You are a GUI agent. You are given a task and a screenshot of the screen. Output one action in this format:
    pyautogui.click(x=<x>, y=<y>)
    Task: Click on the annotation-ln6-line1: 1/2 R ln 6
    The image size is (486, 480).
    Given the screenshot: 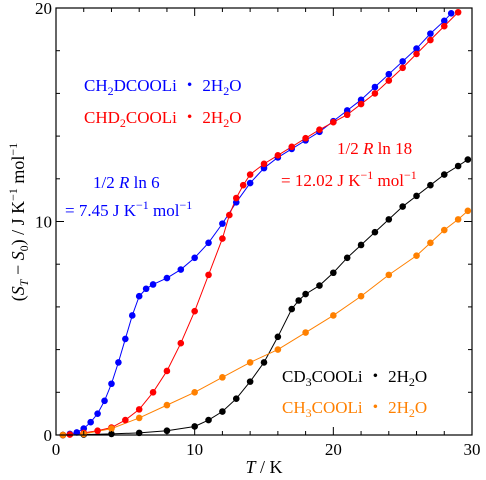 What is the action you would take?
    pyautogui.click(x=126, y=182)
    